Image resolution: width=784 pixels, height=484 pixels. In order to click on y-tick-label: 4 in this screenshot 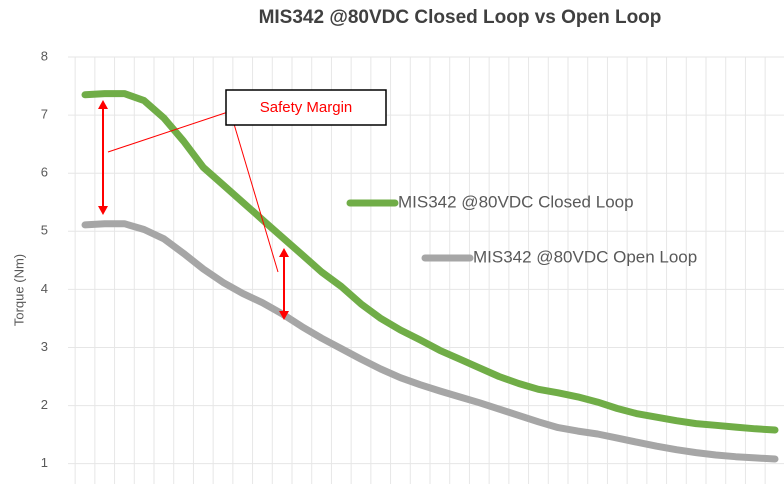, I will do `click(44, 288)`.